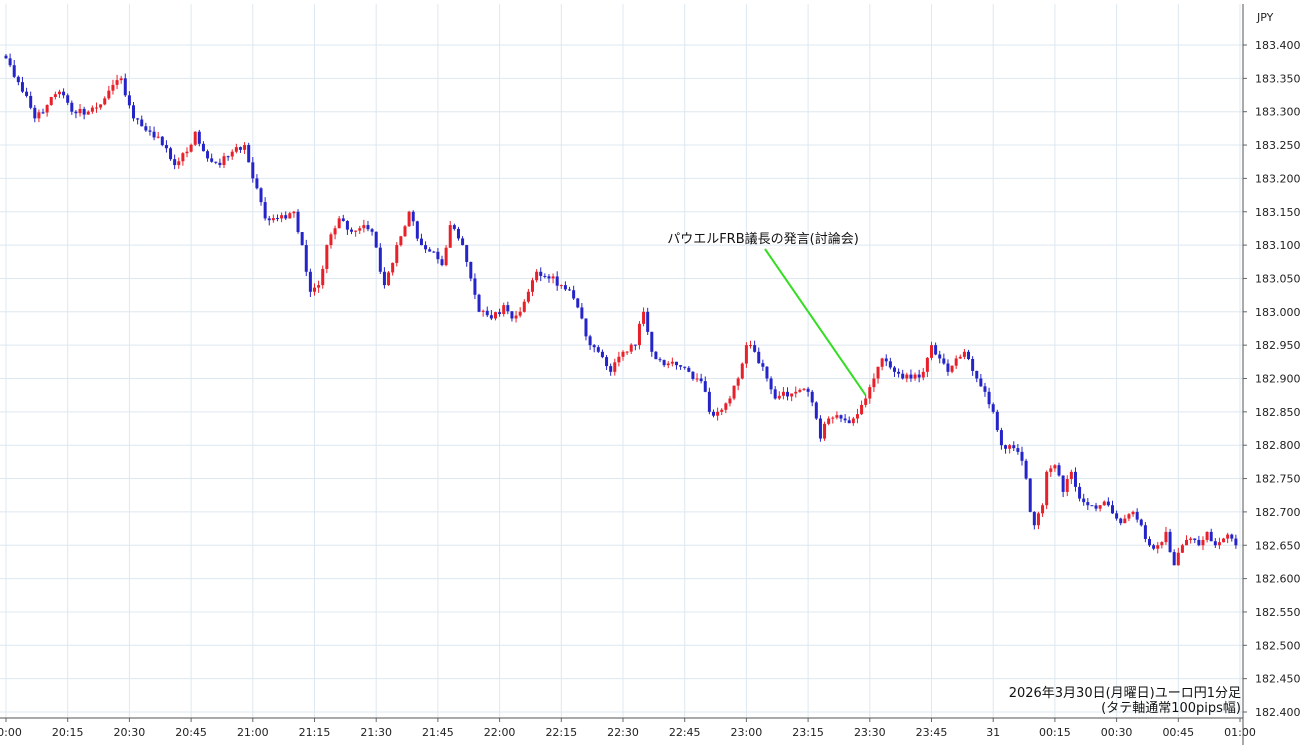 Image resolution: width=1300 pixels, height=745 pixels. What do you see at coordinates (1265, 17) in the screenshot?
I see `price-unit-label: JPY` at bounding box center [1265, 17].